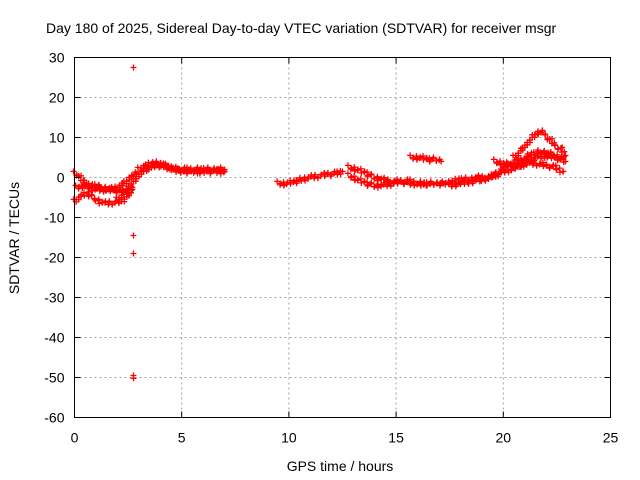  What do you see at coordinates (61, 178) in the screenshot?
I see `y-tick-label: 0` at bounding box center [61, 178].